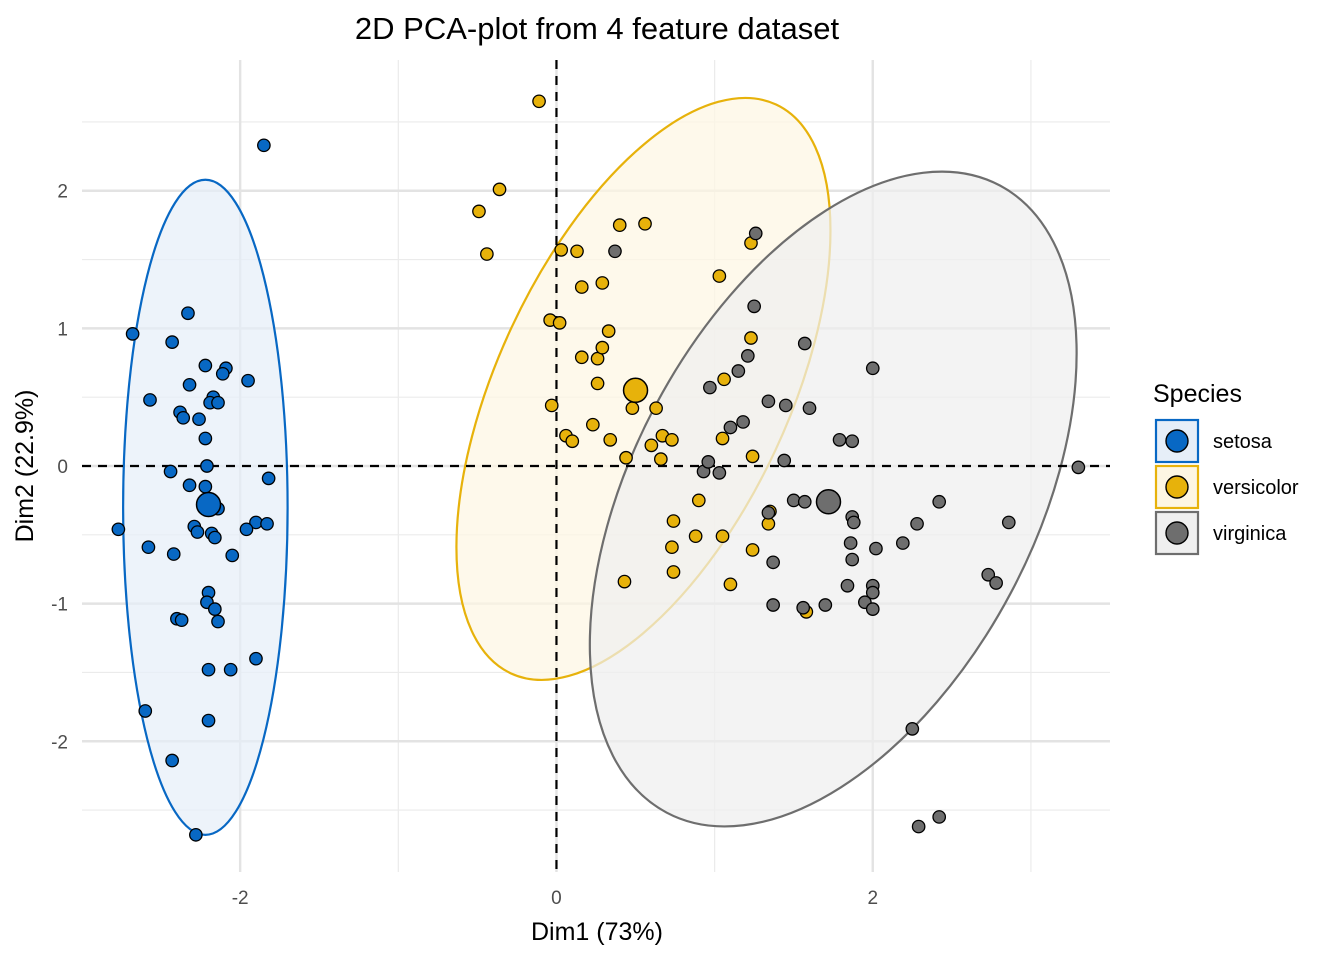 The width and height of the screenshot is (1344, 960). Describe the element at coordinates (1177, 441) in the screenshot. I see `legend-marker-setosa` at that location.